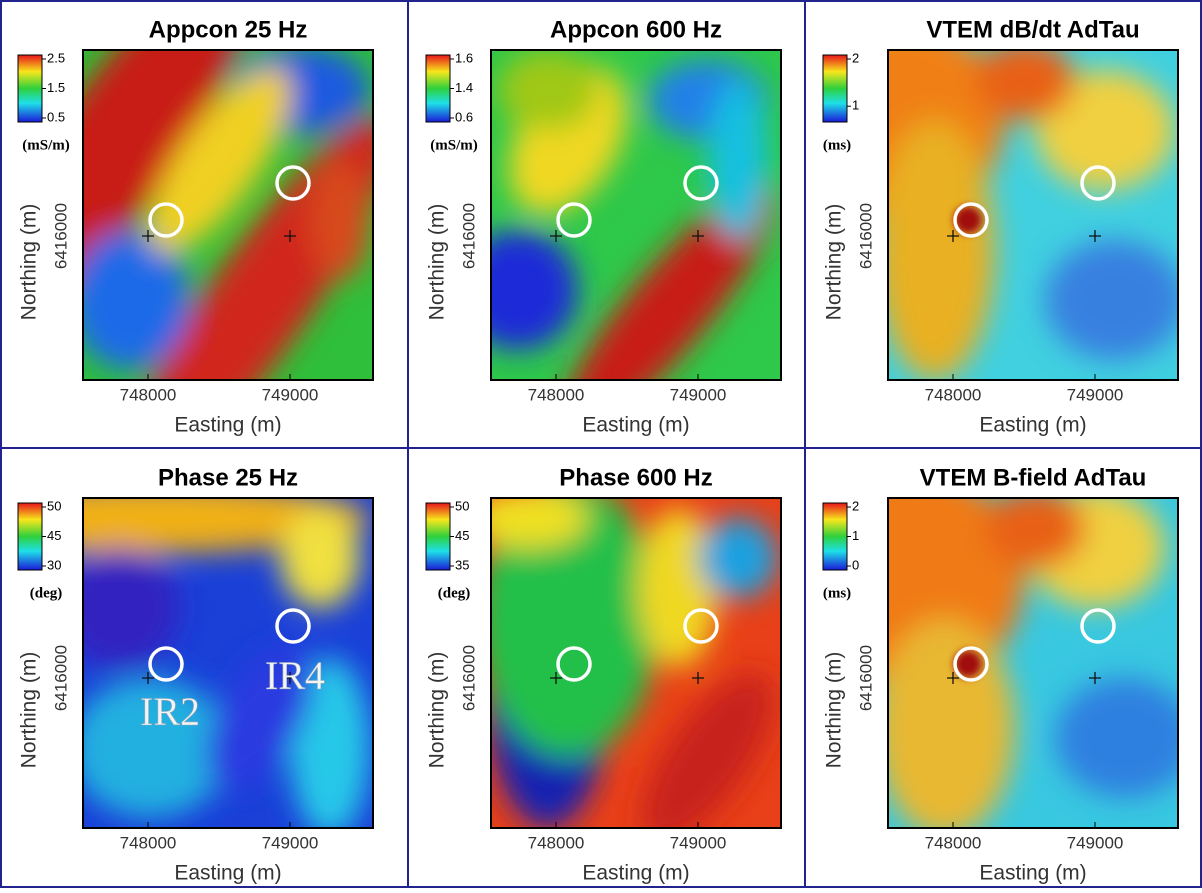 Image resolution: width=1202 pixels, height=893 pixels. Describe the element at coordinates (855, 564) in the screenshot. I see `colorbar-label: 0` at that location.